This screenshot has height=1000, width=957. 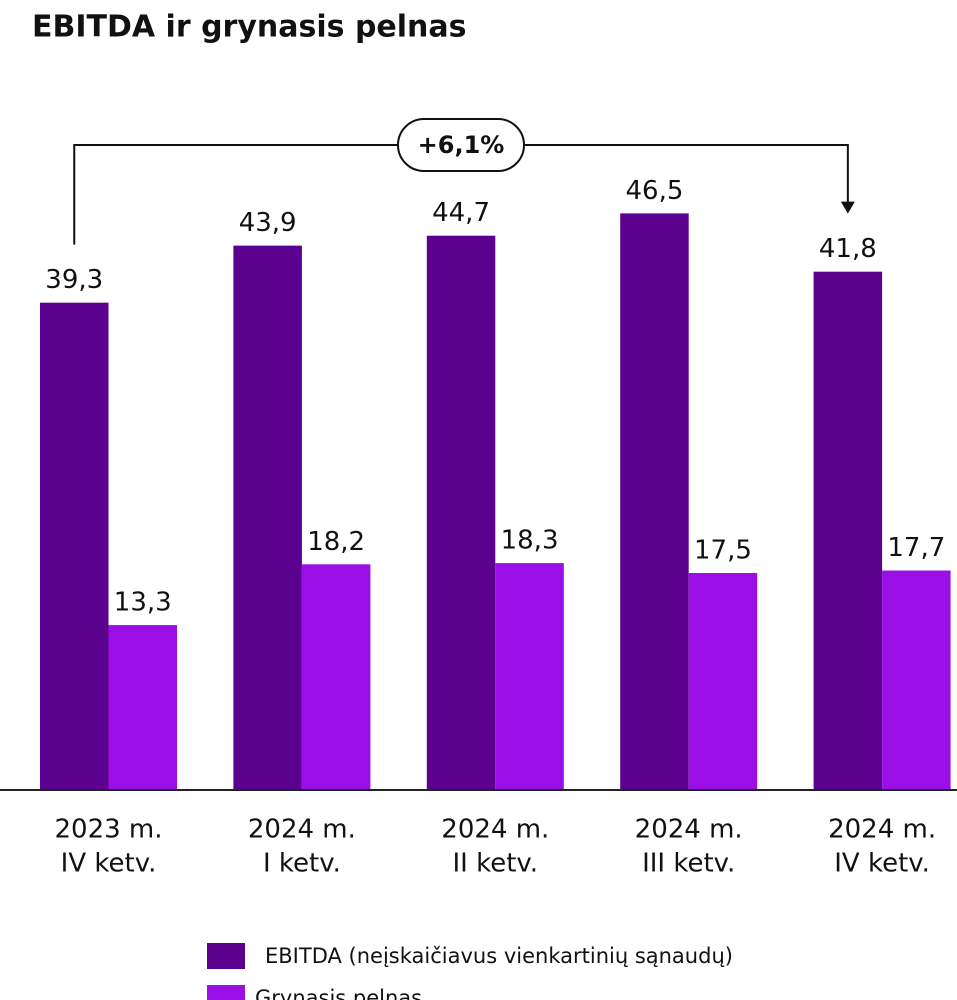 I want to click on data-label: 39,3, so click(x=74, y=280).